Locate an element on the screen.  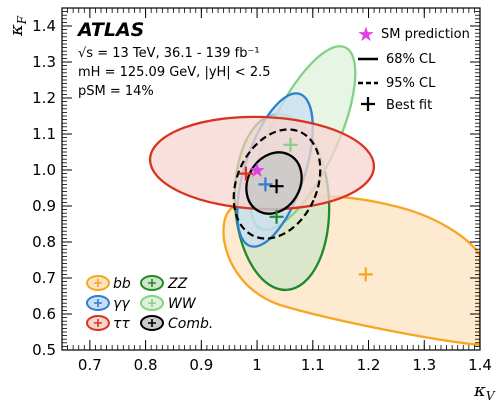
legend-bestfit-cross-icon is located at coordinates (368, 104).